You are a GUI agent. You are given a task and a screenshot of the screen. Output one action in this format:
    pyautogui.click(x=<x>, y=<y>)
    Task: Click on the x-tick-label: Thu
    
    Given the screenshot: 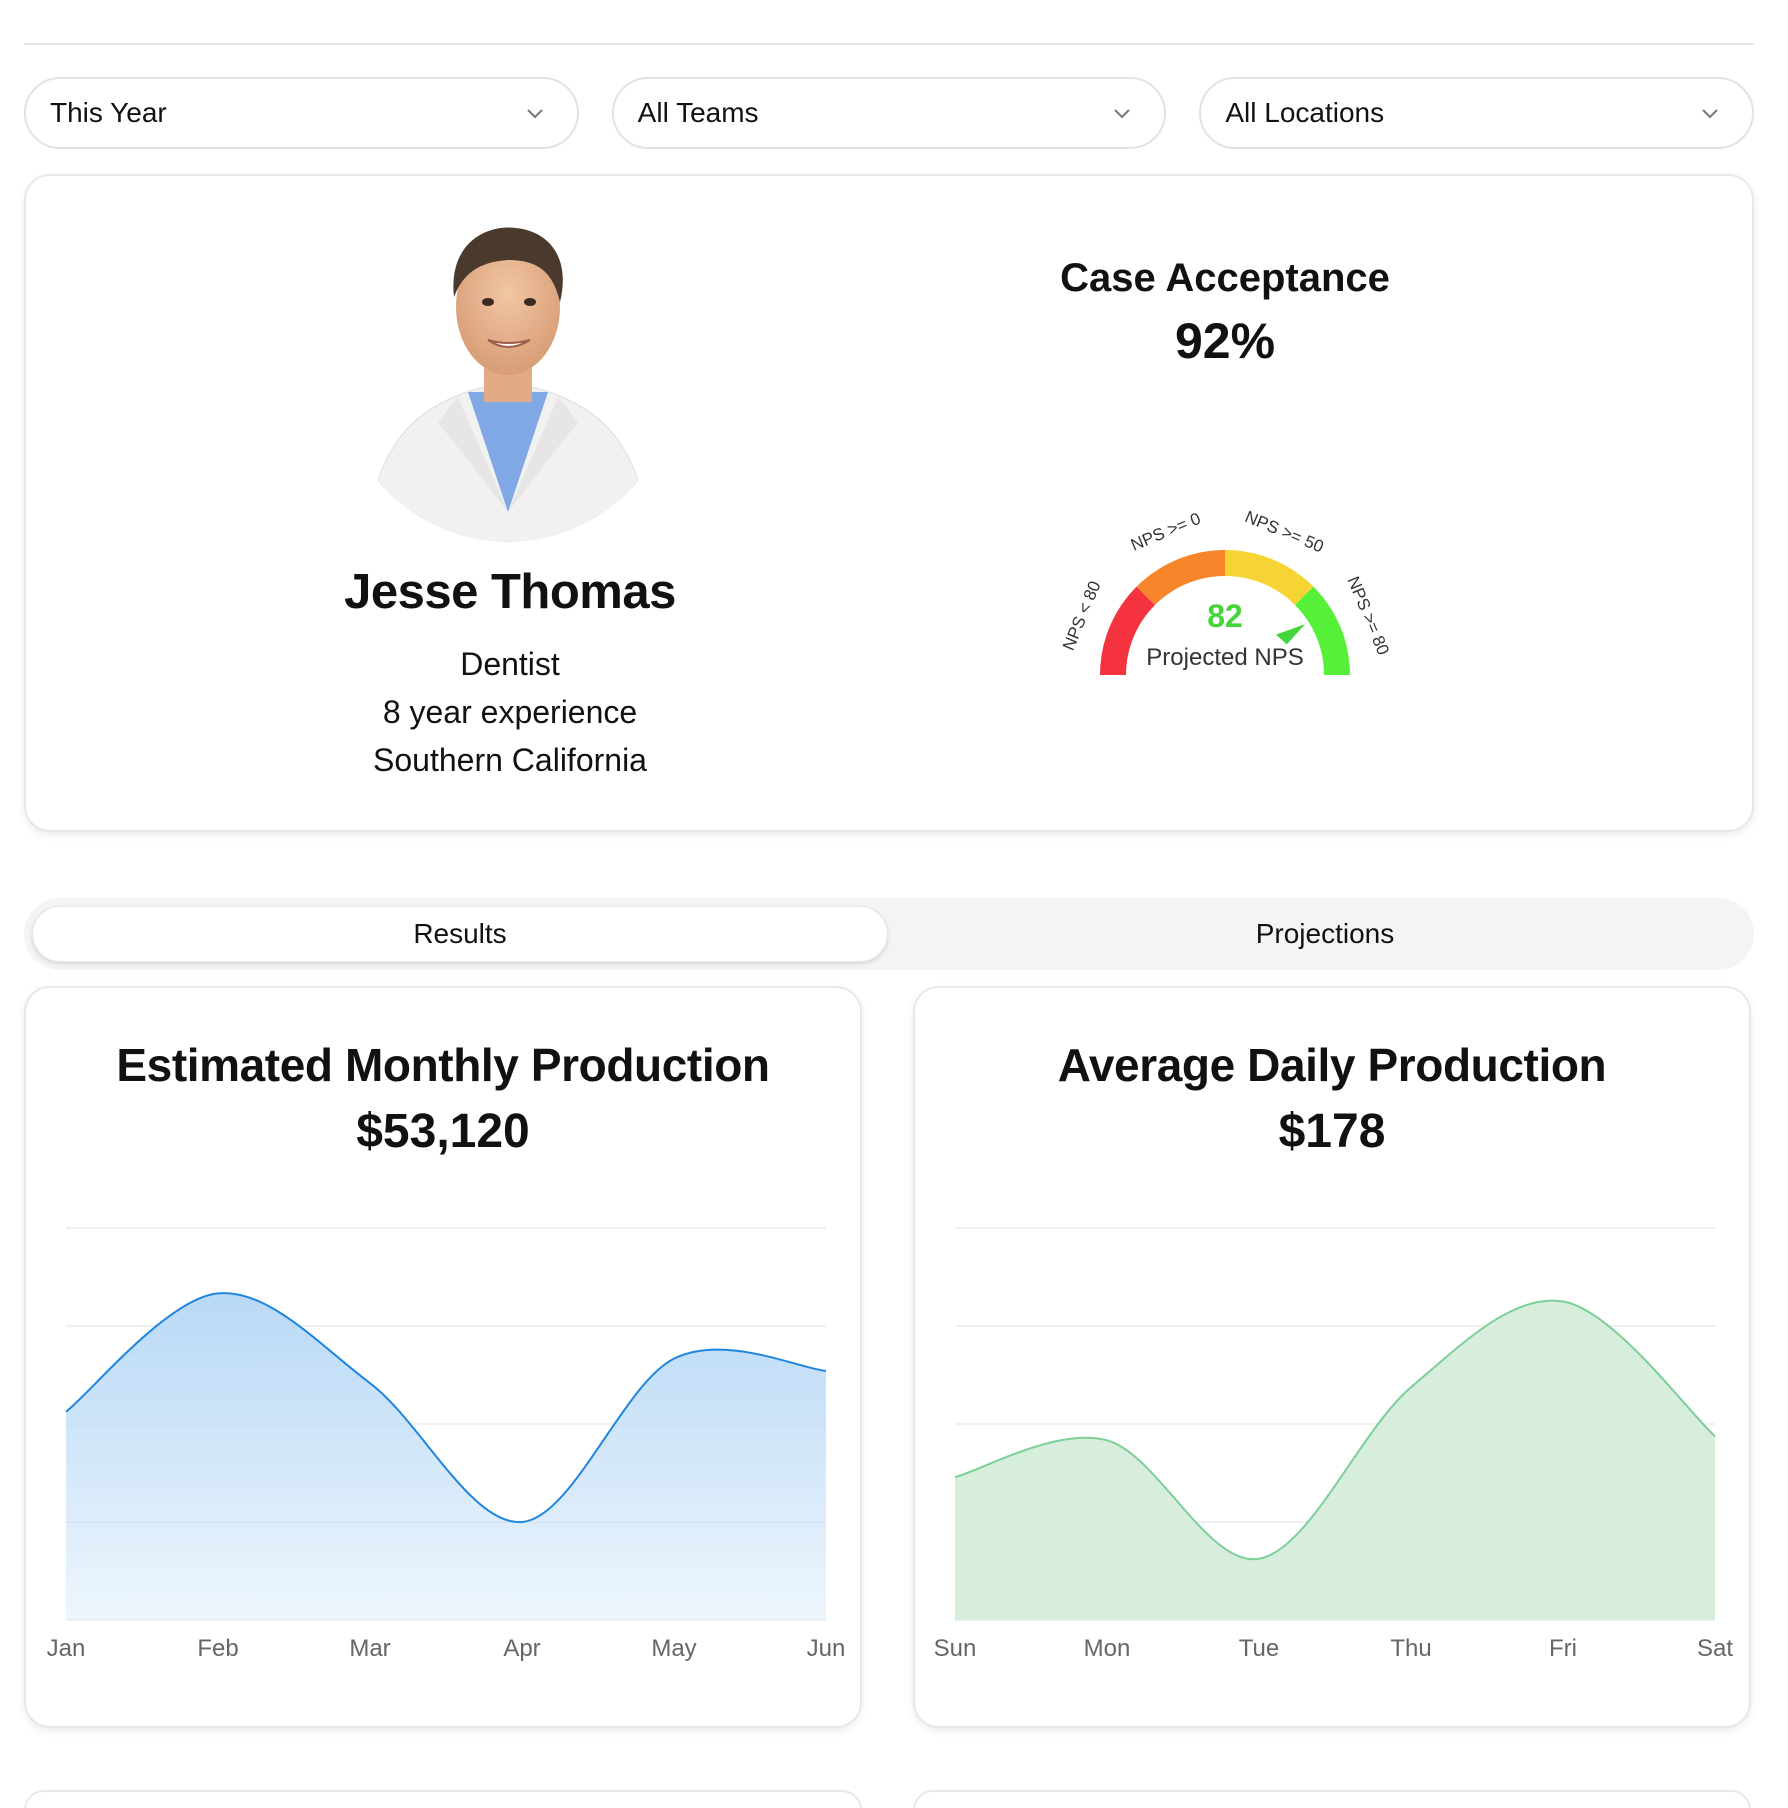 What is the action you would take?
    pyautogui.click(x=1410, y=1648)
    